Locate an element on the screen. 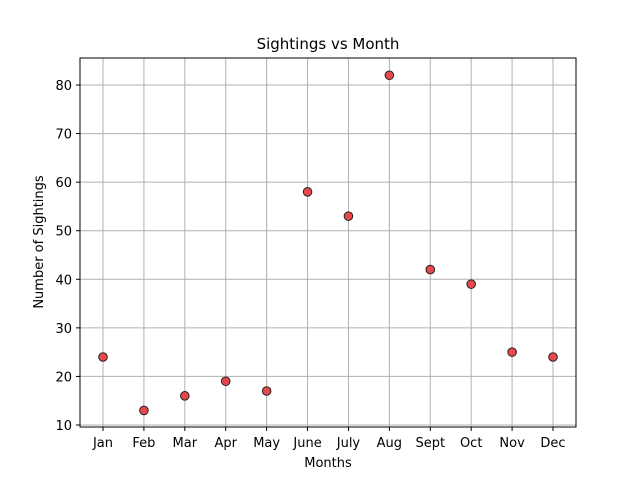 This screenshot has width=640, height=480. x-tick-label: Nov is located at coordinates (512, 443).